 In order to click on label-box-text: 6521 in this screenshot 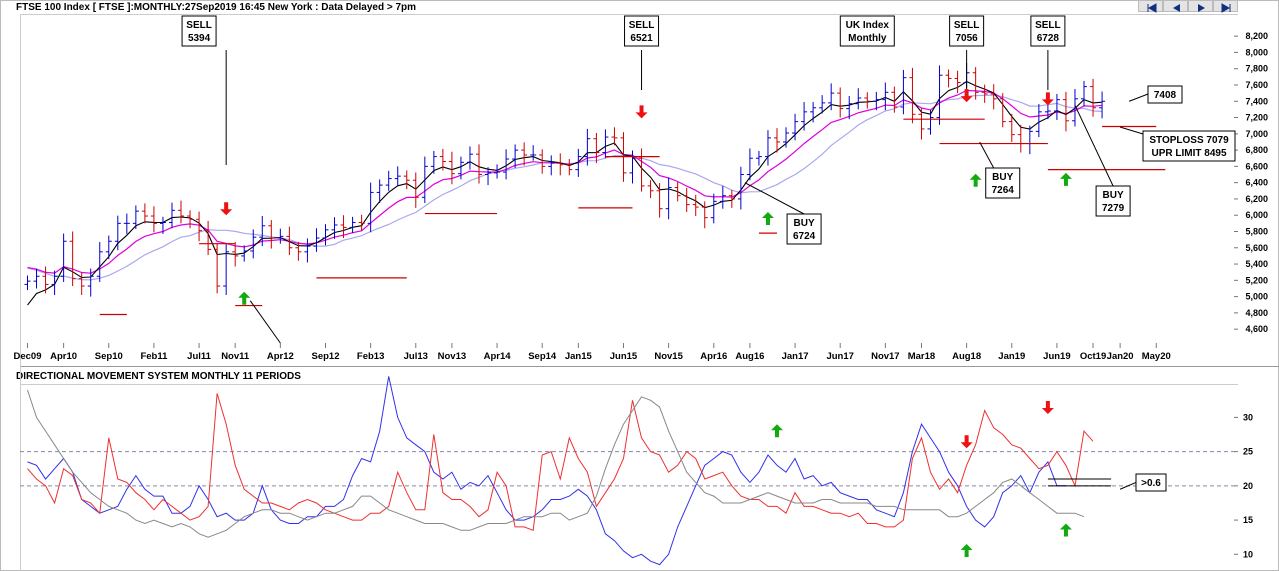, I will do `click(641, 38)`.